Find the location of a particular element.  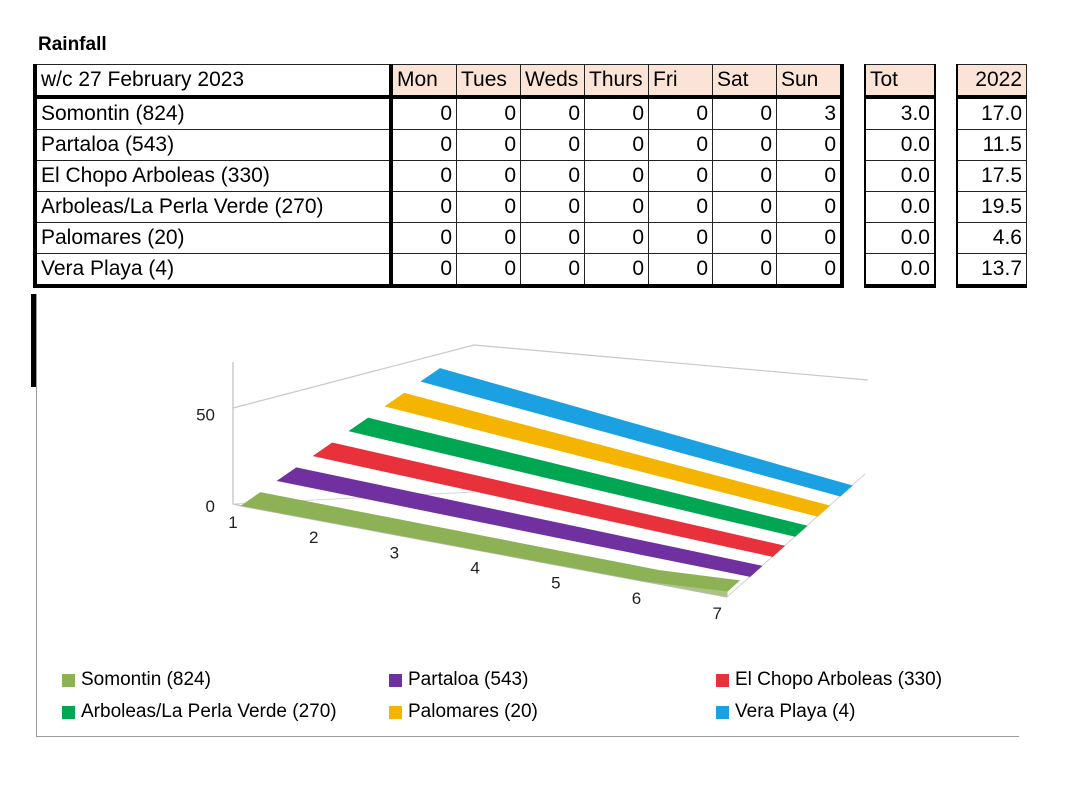

station-name: Arboleas/La Perla Verde (270) is located at coordinates (213, 207).